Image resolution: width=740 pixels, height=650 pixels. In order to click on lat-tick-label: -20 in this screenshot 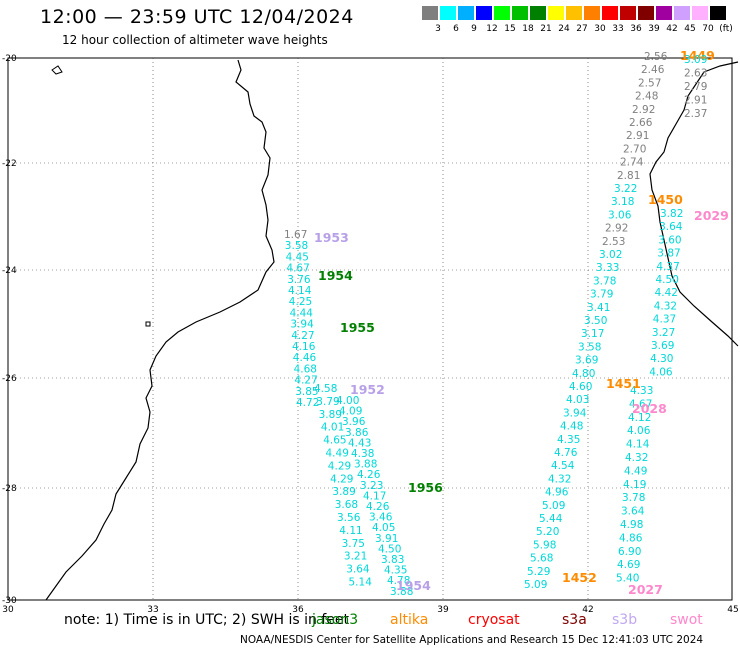, I will do `click(9, 59)`.